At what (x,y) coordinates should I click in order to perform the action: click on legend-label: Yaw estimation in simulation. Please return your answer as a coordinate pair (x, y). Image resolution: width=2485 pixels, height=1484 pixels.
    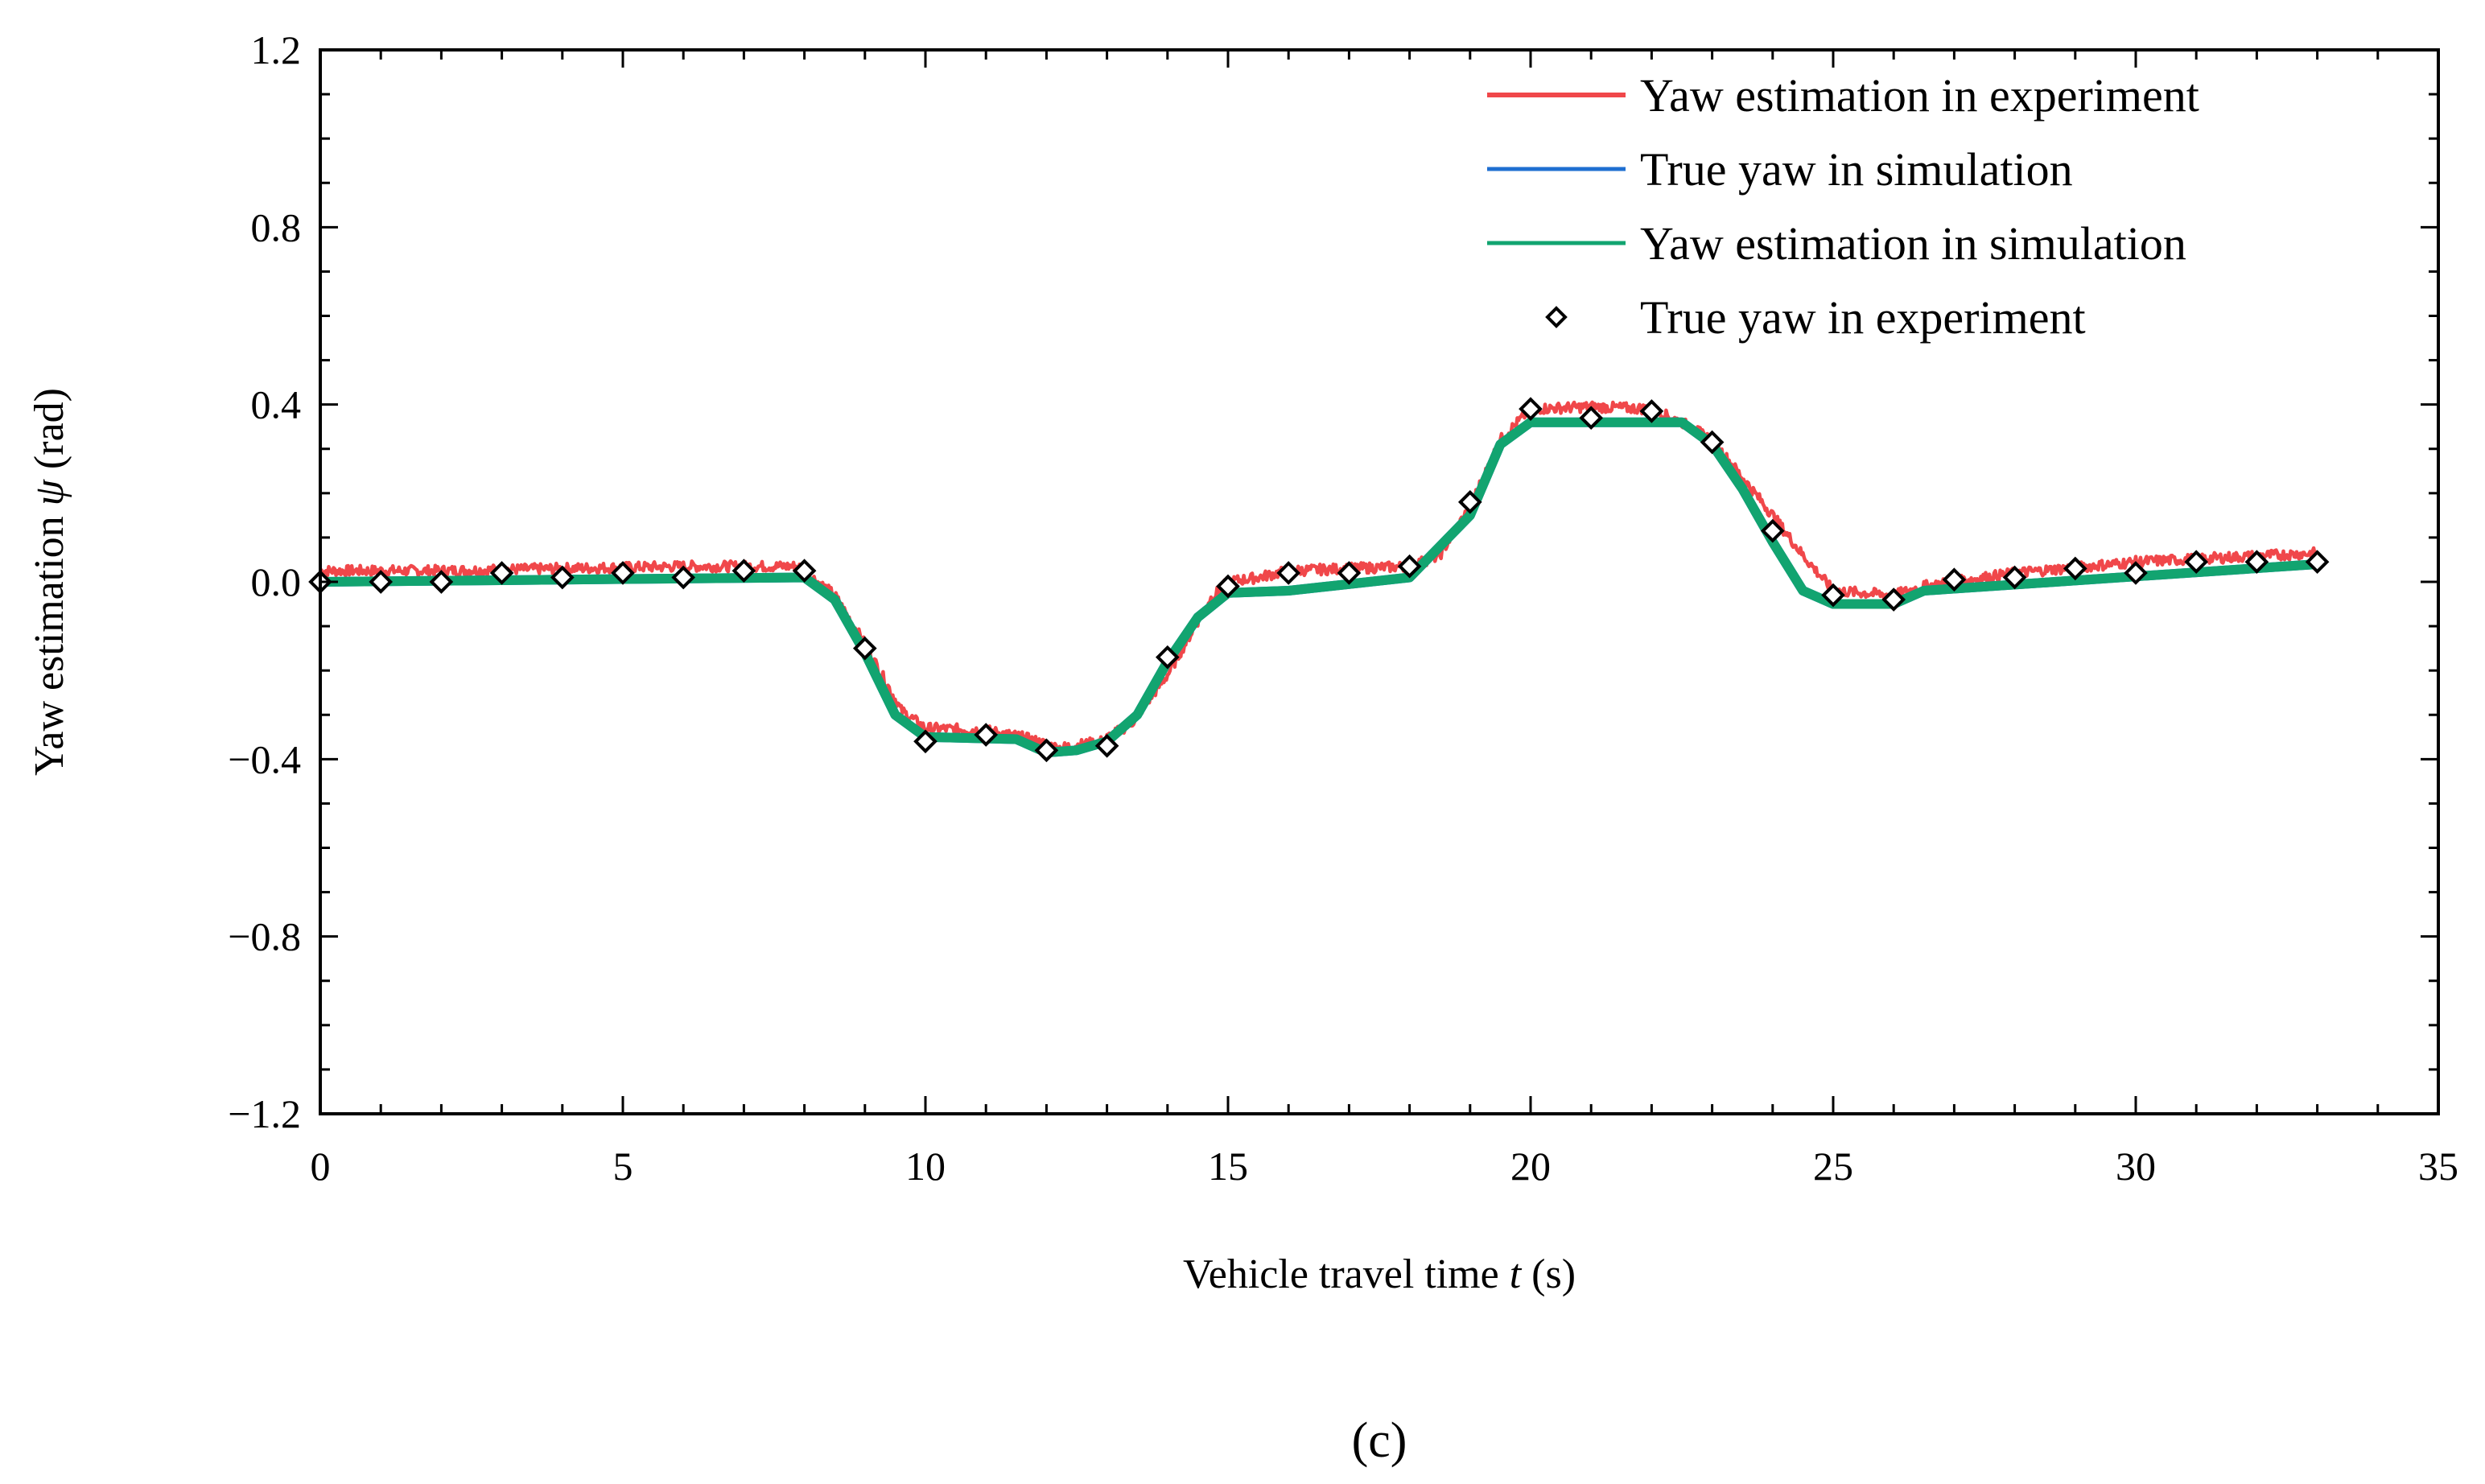
    Looking at the image, I should click on (1913, 243).